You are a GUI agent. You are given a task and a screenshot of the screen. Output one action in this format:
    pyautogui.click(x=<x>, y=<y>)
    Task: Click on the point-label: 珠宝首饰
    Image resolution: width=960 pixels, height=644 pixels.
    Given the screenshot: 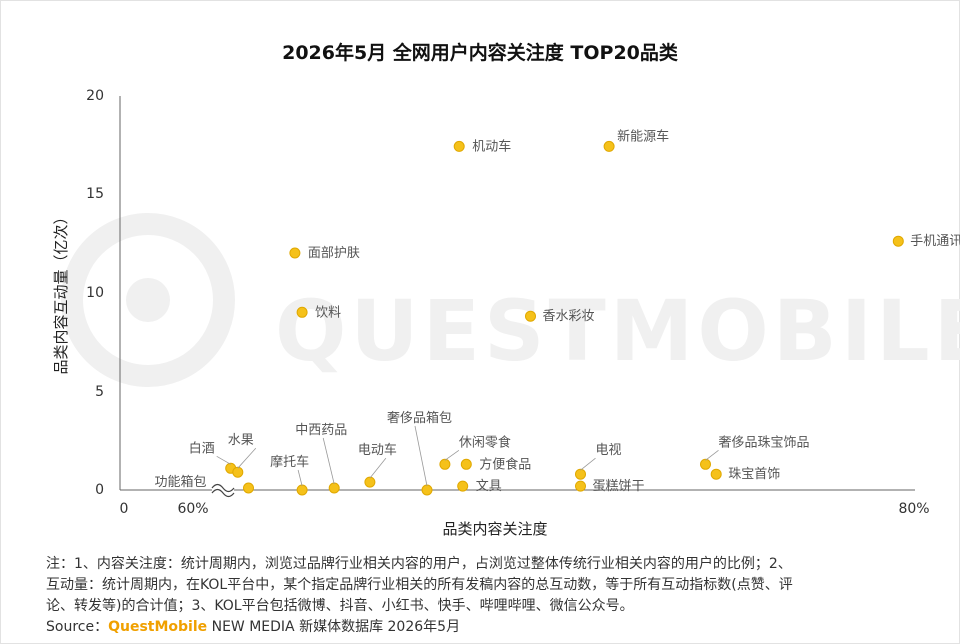 What is the action you would take?
    pyautogui.click(x=754, y=474)
    